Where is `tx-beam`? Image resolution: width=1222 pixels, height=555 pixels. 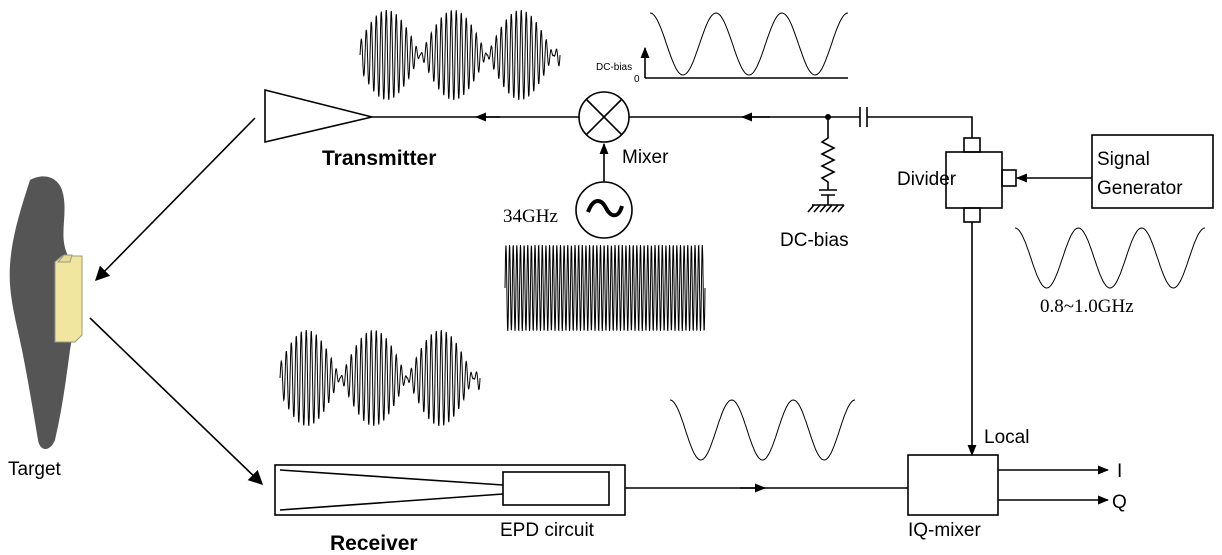 tx-beam is located at coordinates (175, 199).